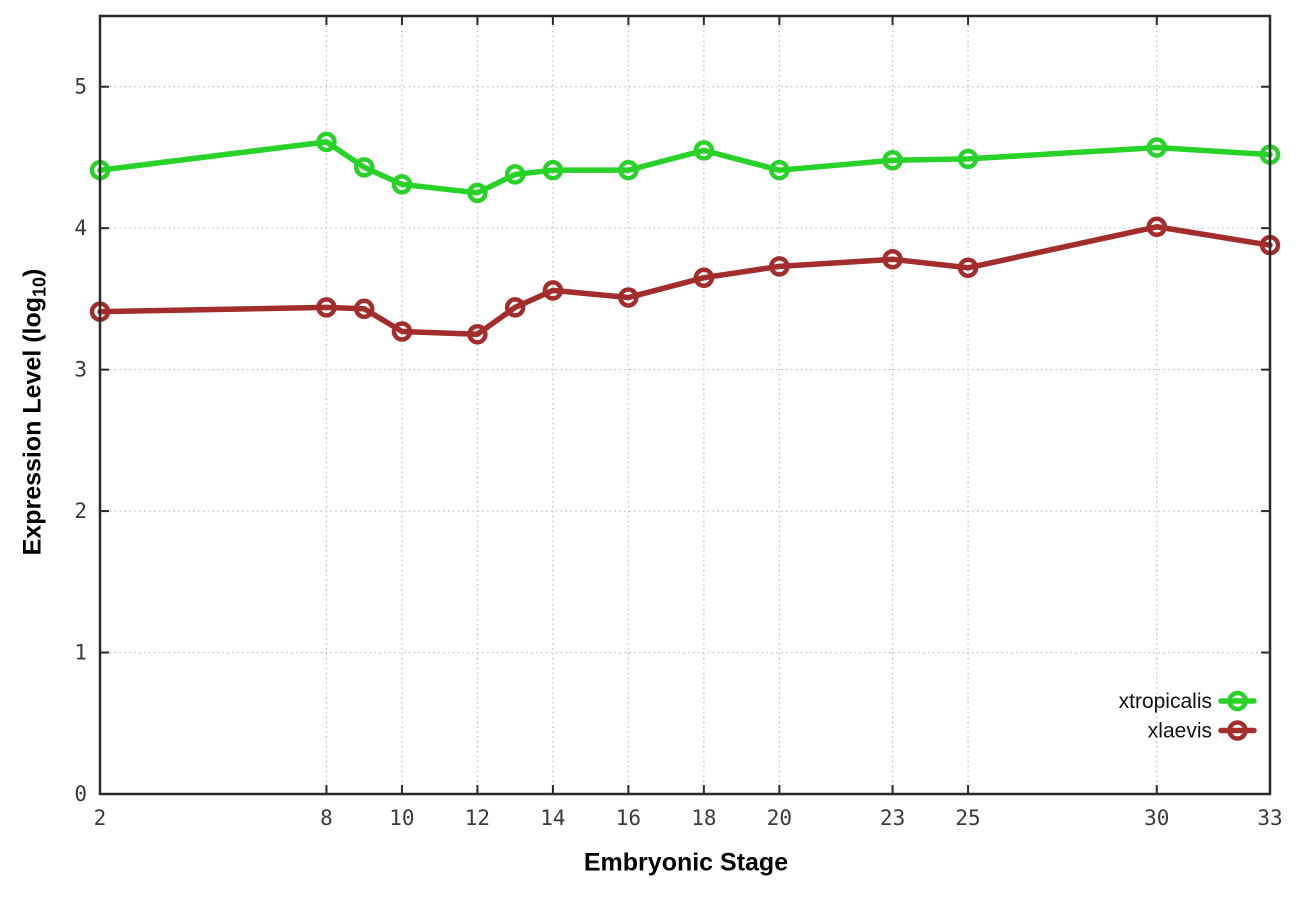 The image size is (1296, 907). I want to click on x-tick-label: 30, so click(1156, 818).